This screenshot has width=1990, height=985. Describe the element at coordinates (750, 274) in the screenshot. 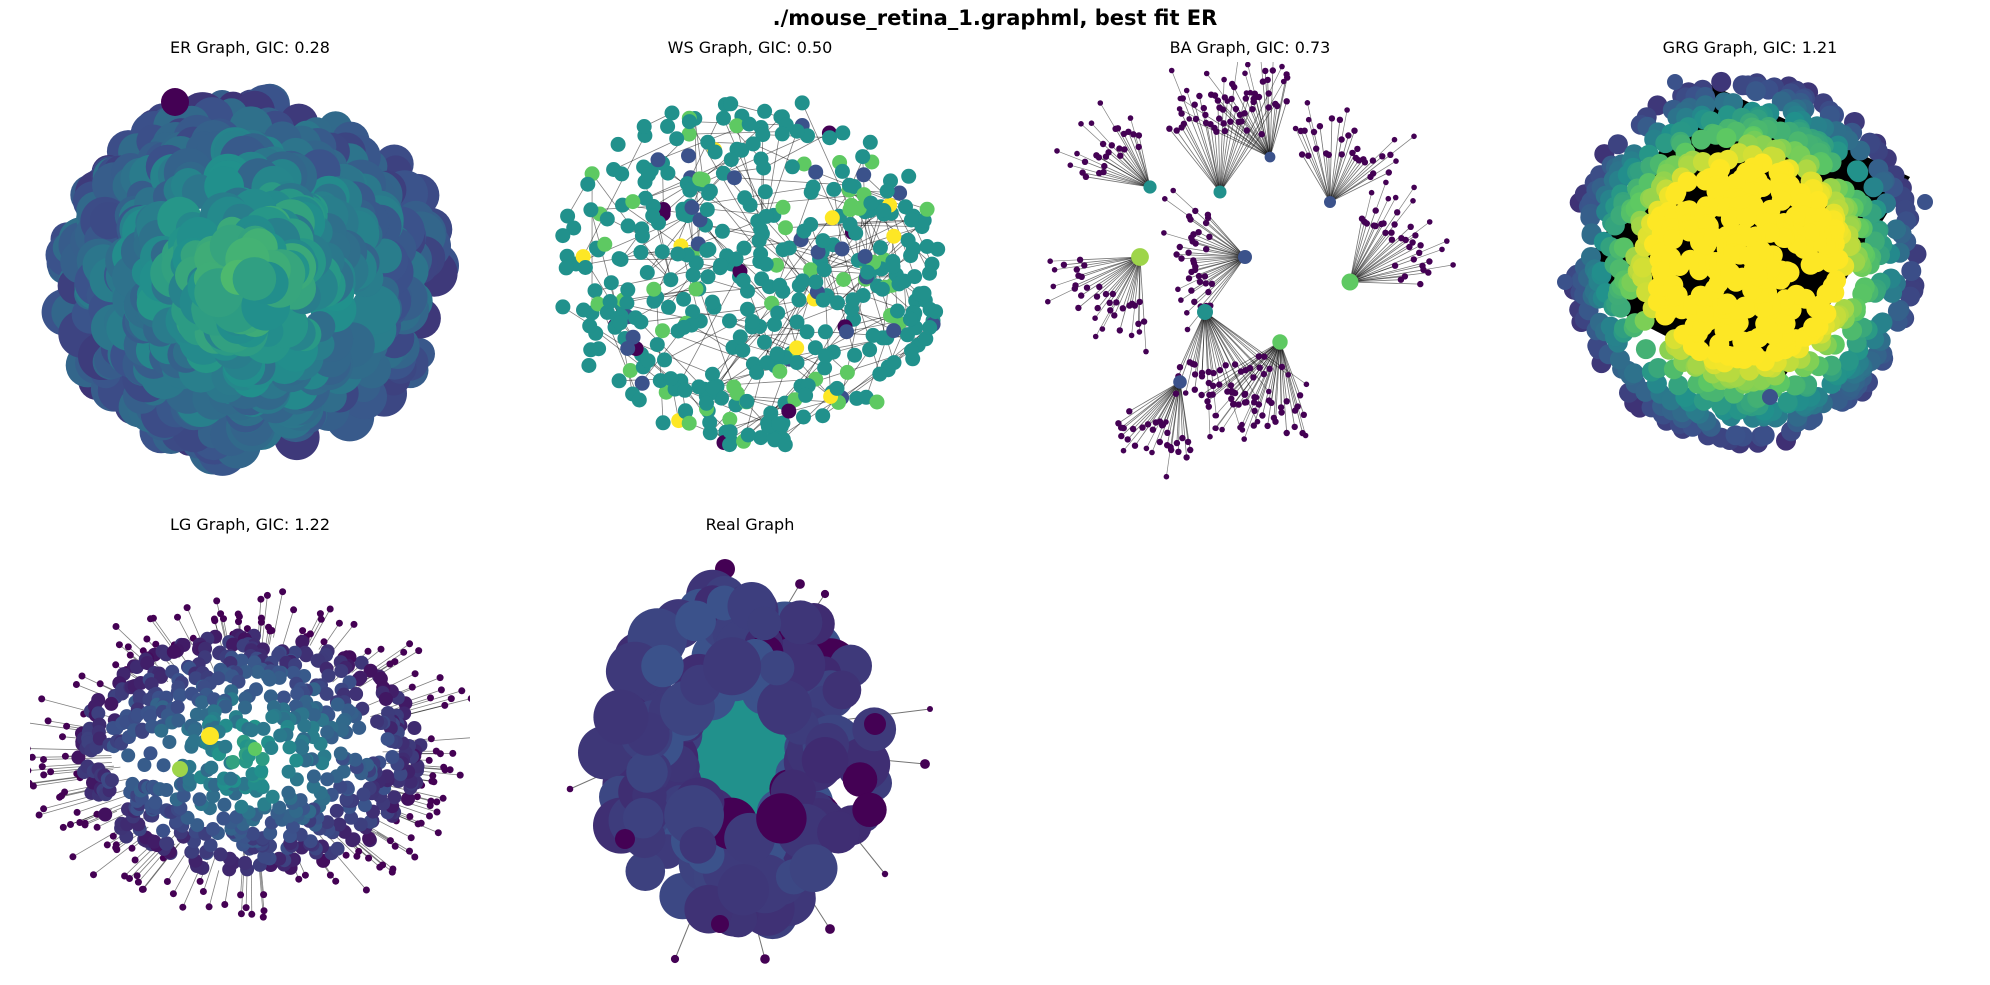

I see `ws-graph-network` at that location.